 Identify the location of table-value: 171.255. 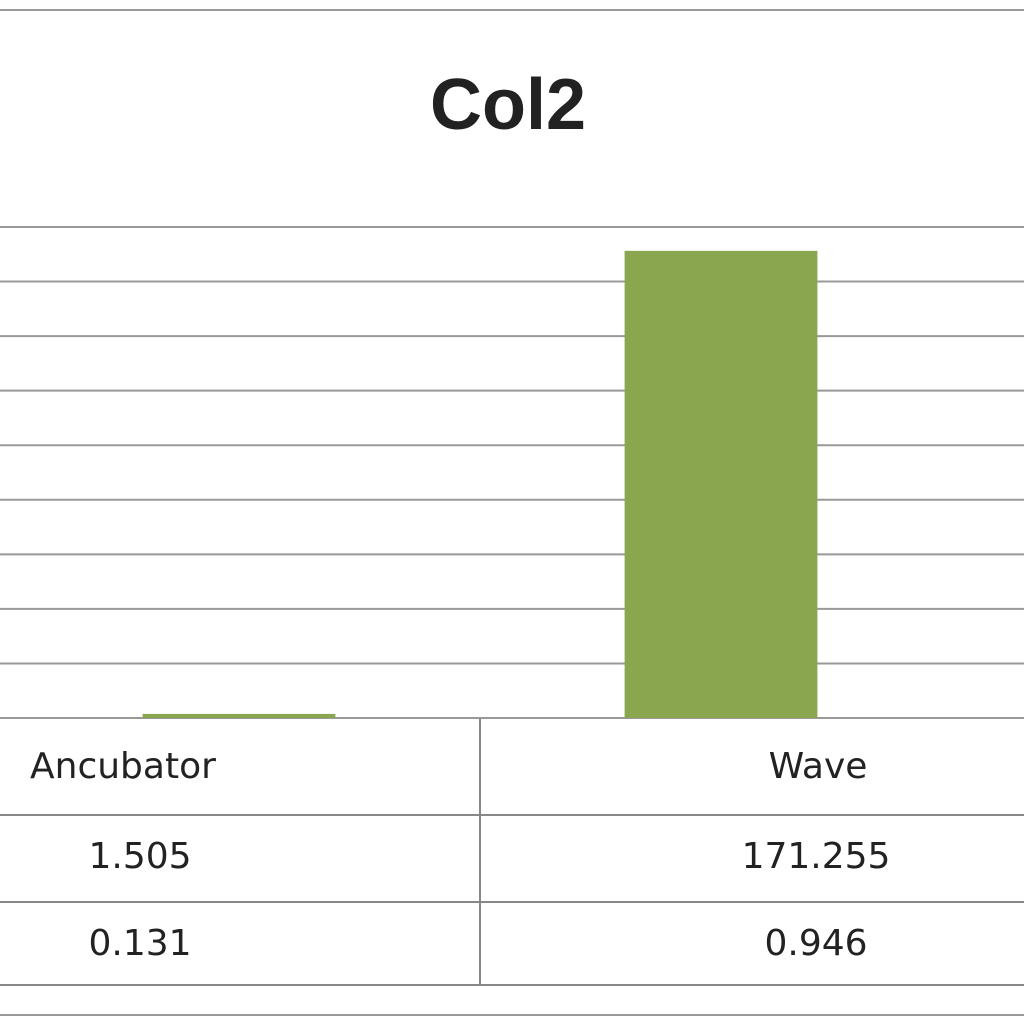
(816, 856).